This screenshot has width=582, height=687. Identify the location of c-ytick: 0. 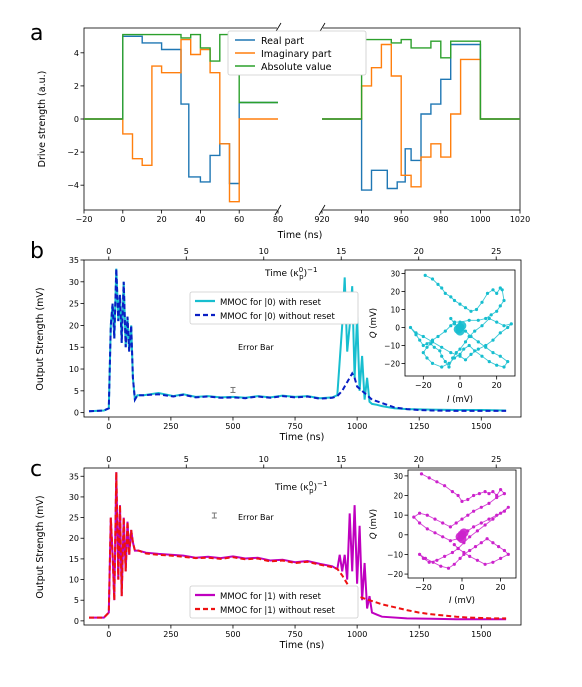
(76, 621).